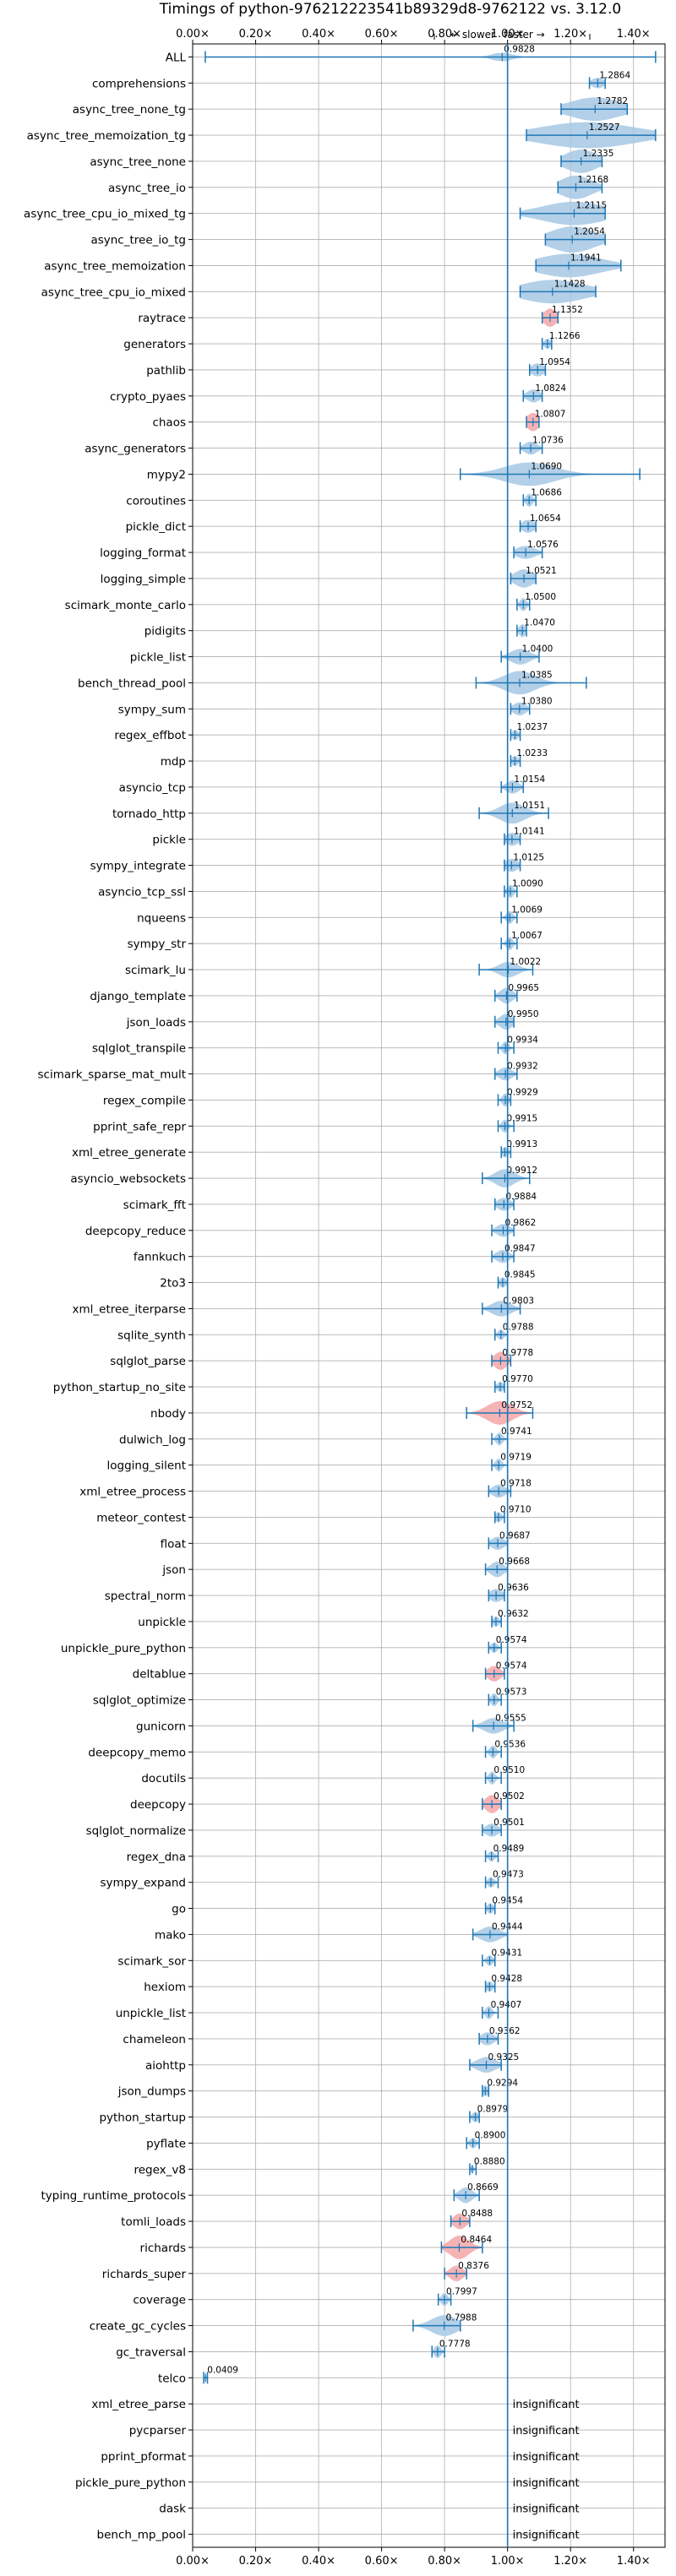  What do you see at coordinates (165, 1987) in the screenshot?
I see `benchmark-label: hexiom` at bounding box center [165, 1987].